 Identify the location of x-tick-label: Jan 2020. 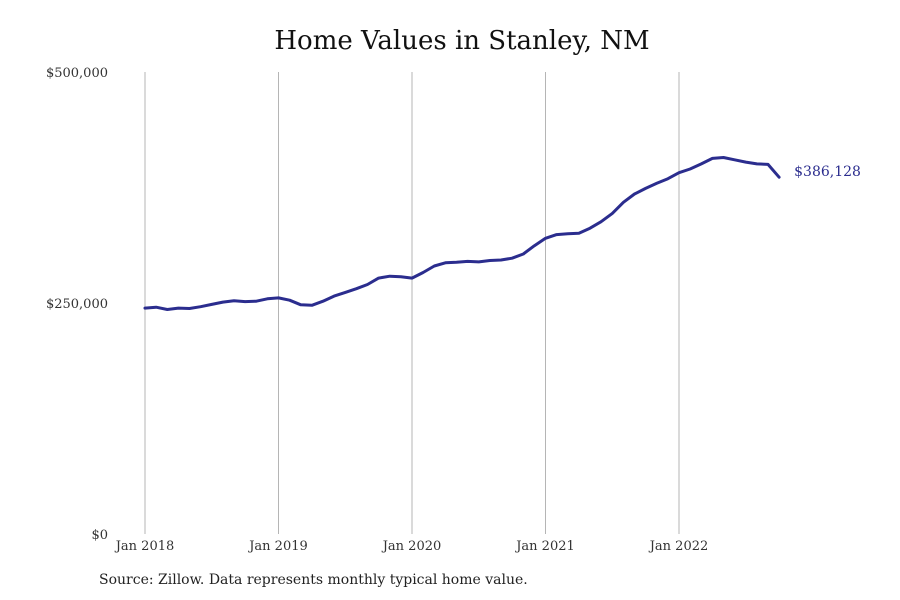
(411, 546).